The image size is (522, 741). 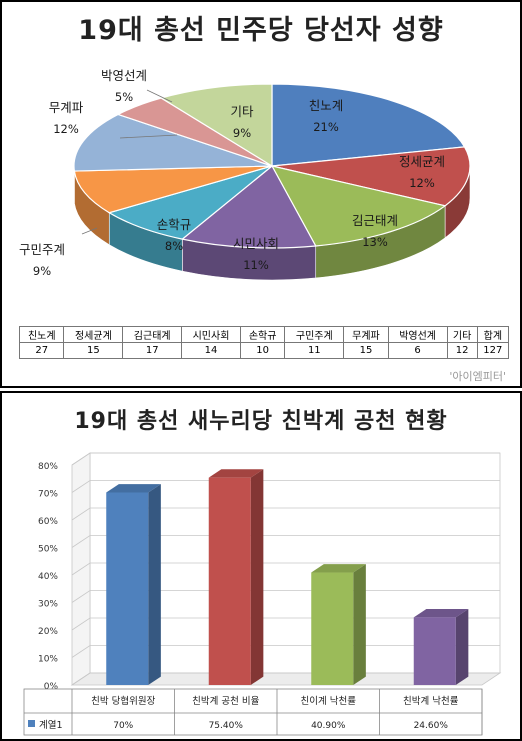 What do you see at coordinates (493, 334) in the screenshot?
I see `table-header-cell: 합계` at bounding box center [493, 334].